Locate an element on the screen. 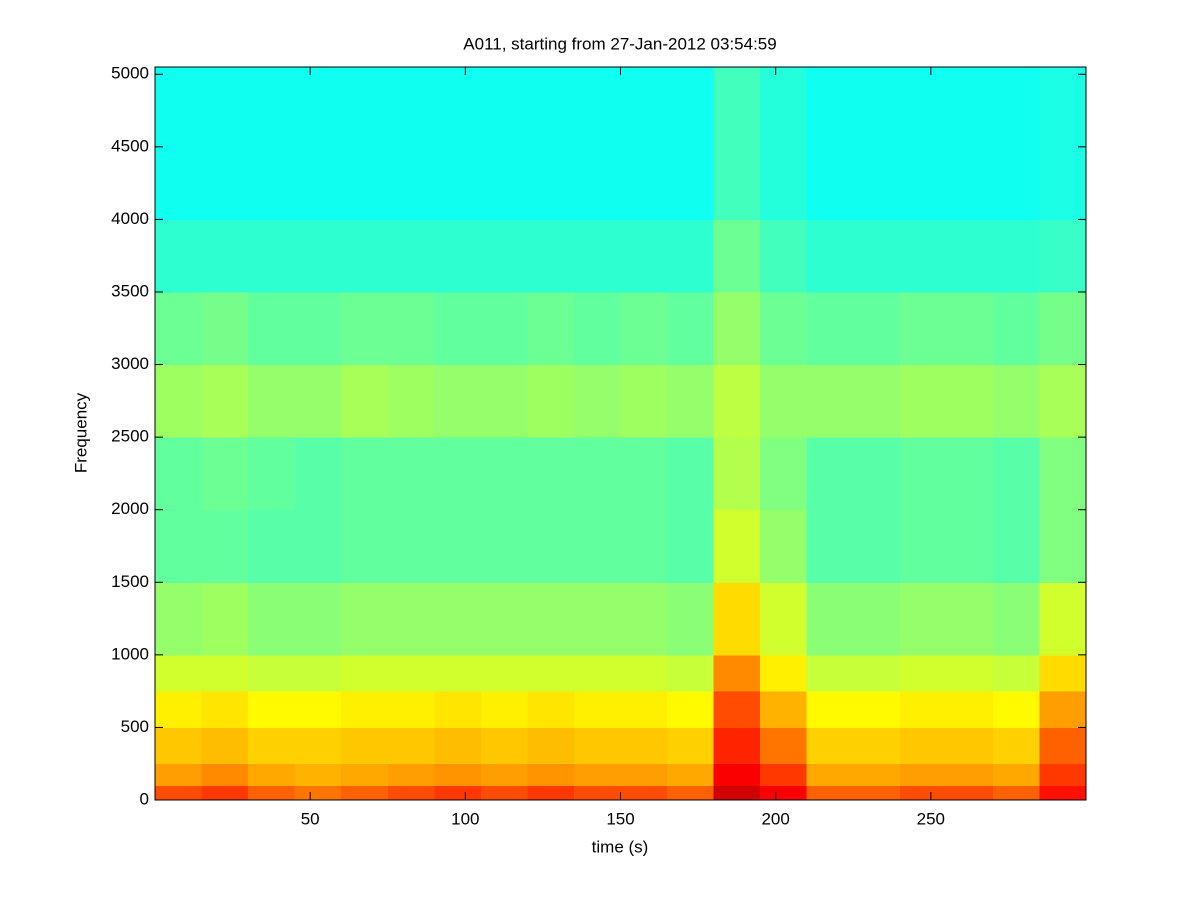 This screenshot has width=1200, height=900. y-axis-label: Frequency is located at coordinates (80, 432).